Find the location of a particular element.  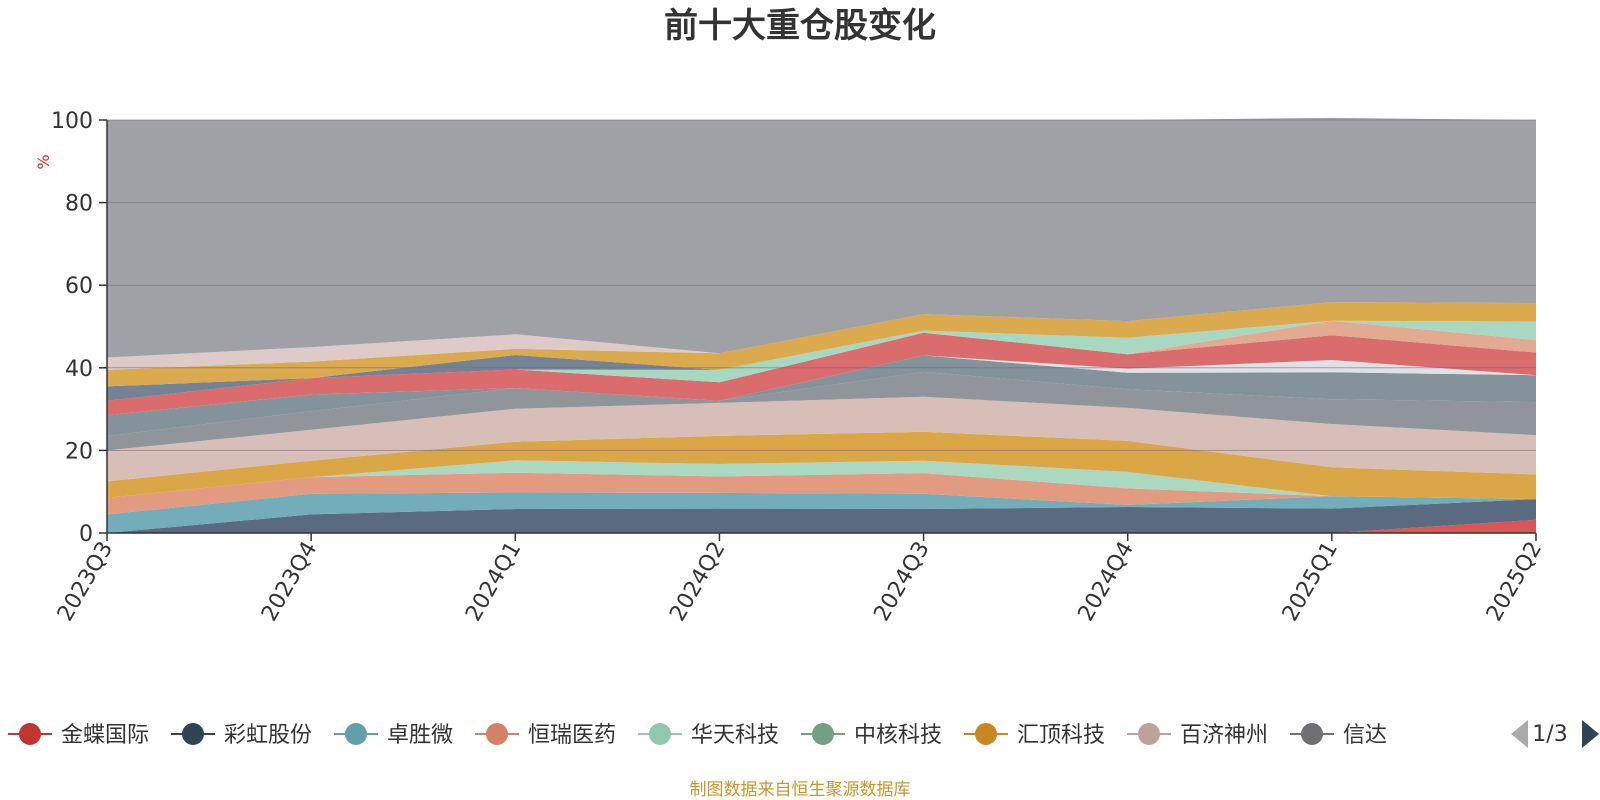

legend-label-7: 百济神州 is located at coordinates (1224, 735).